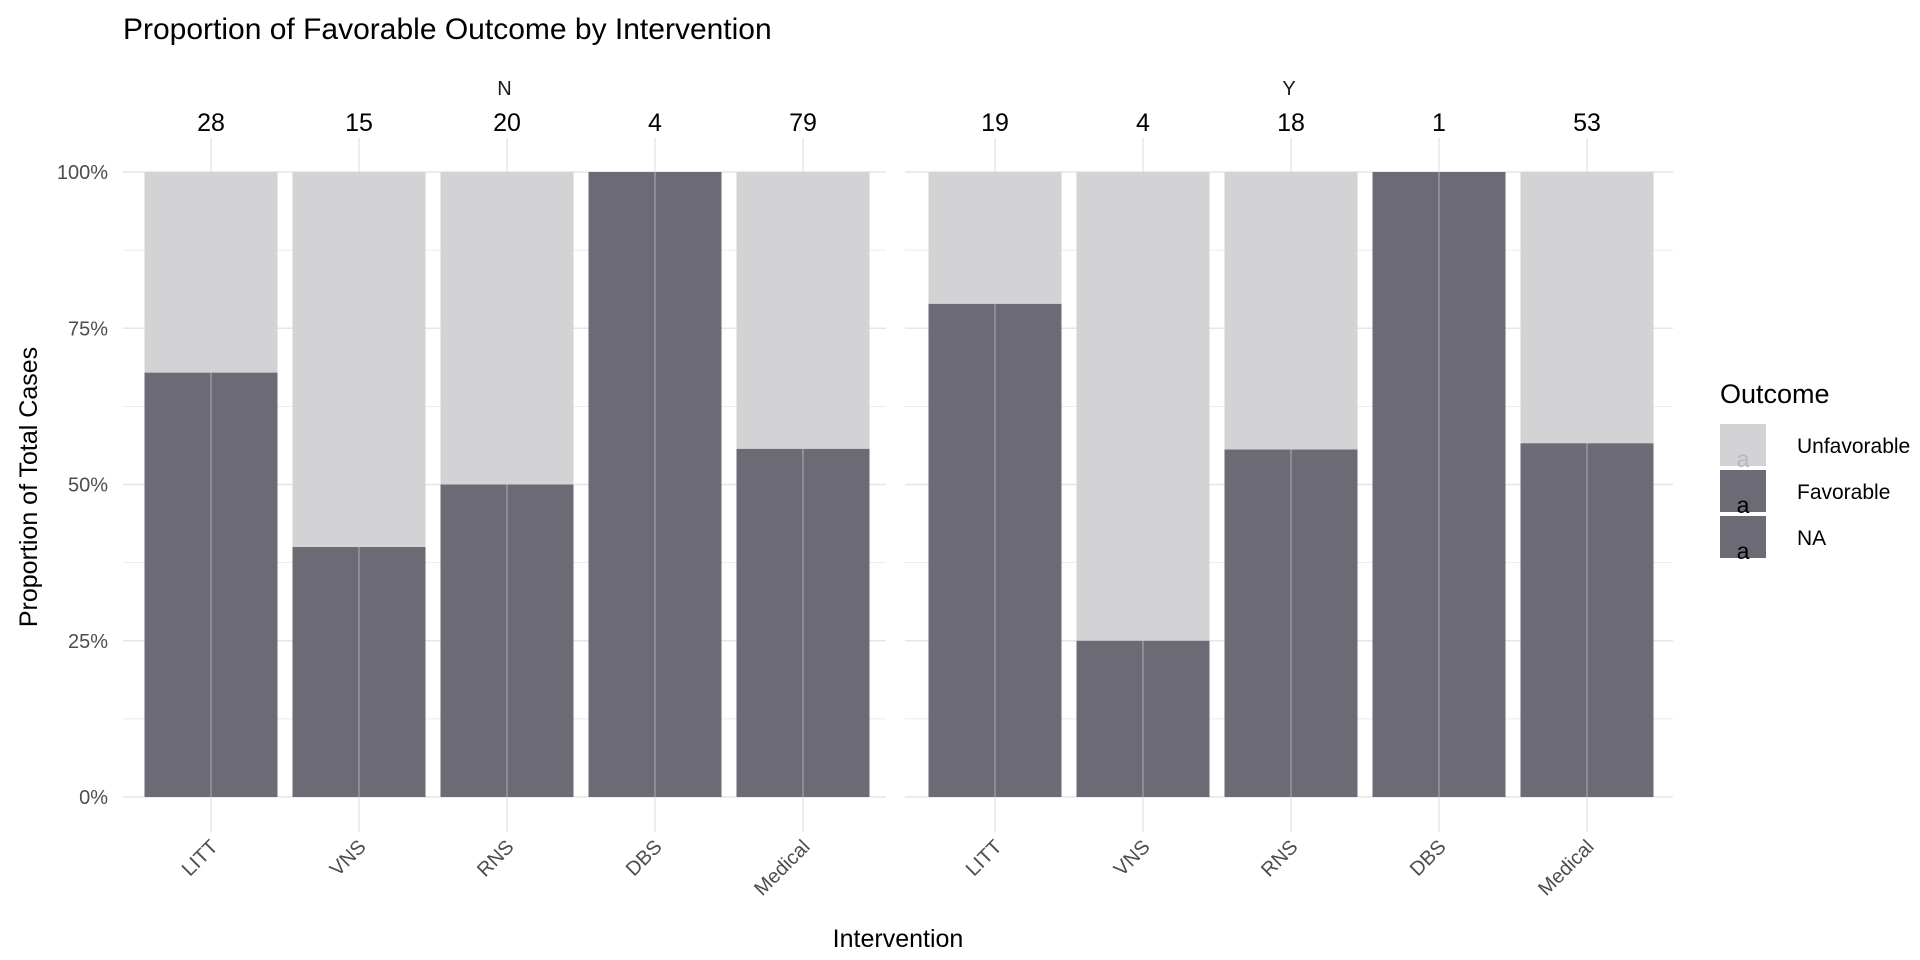 This screenshot has height=960, width=1920. I want to click on count-label: 20, so click(507, 123).